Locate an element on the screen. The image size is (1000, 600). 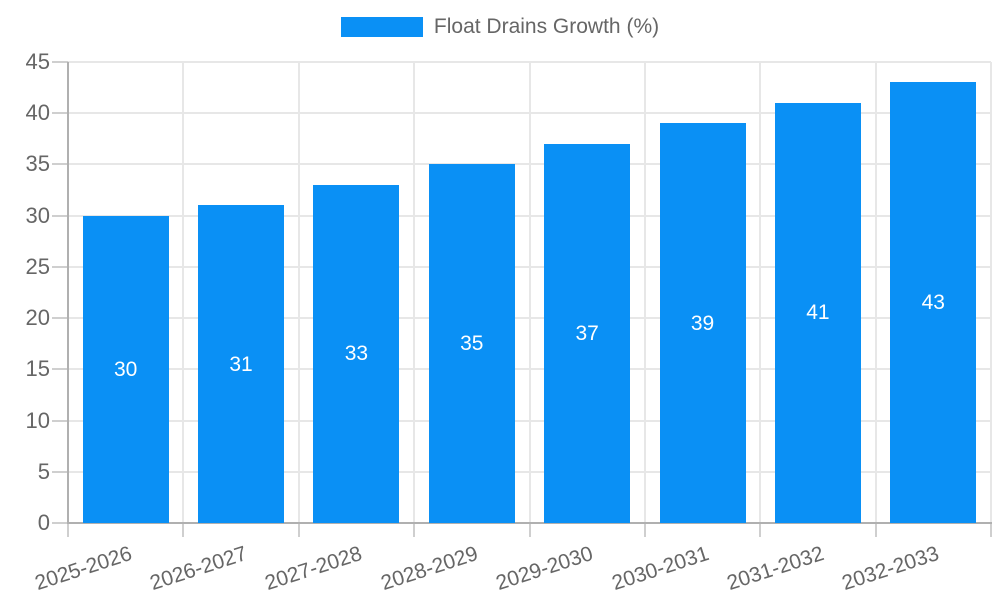
y-tick-label: 25 is located at coordinates (37, 266).